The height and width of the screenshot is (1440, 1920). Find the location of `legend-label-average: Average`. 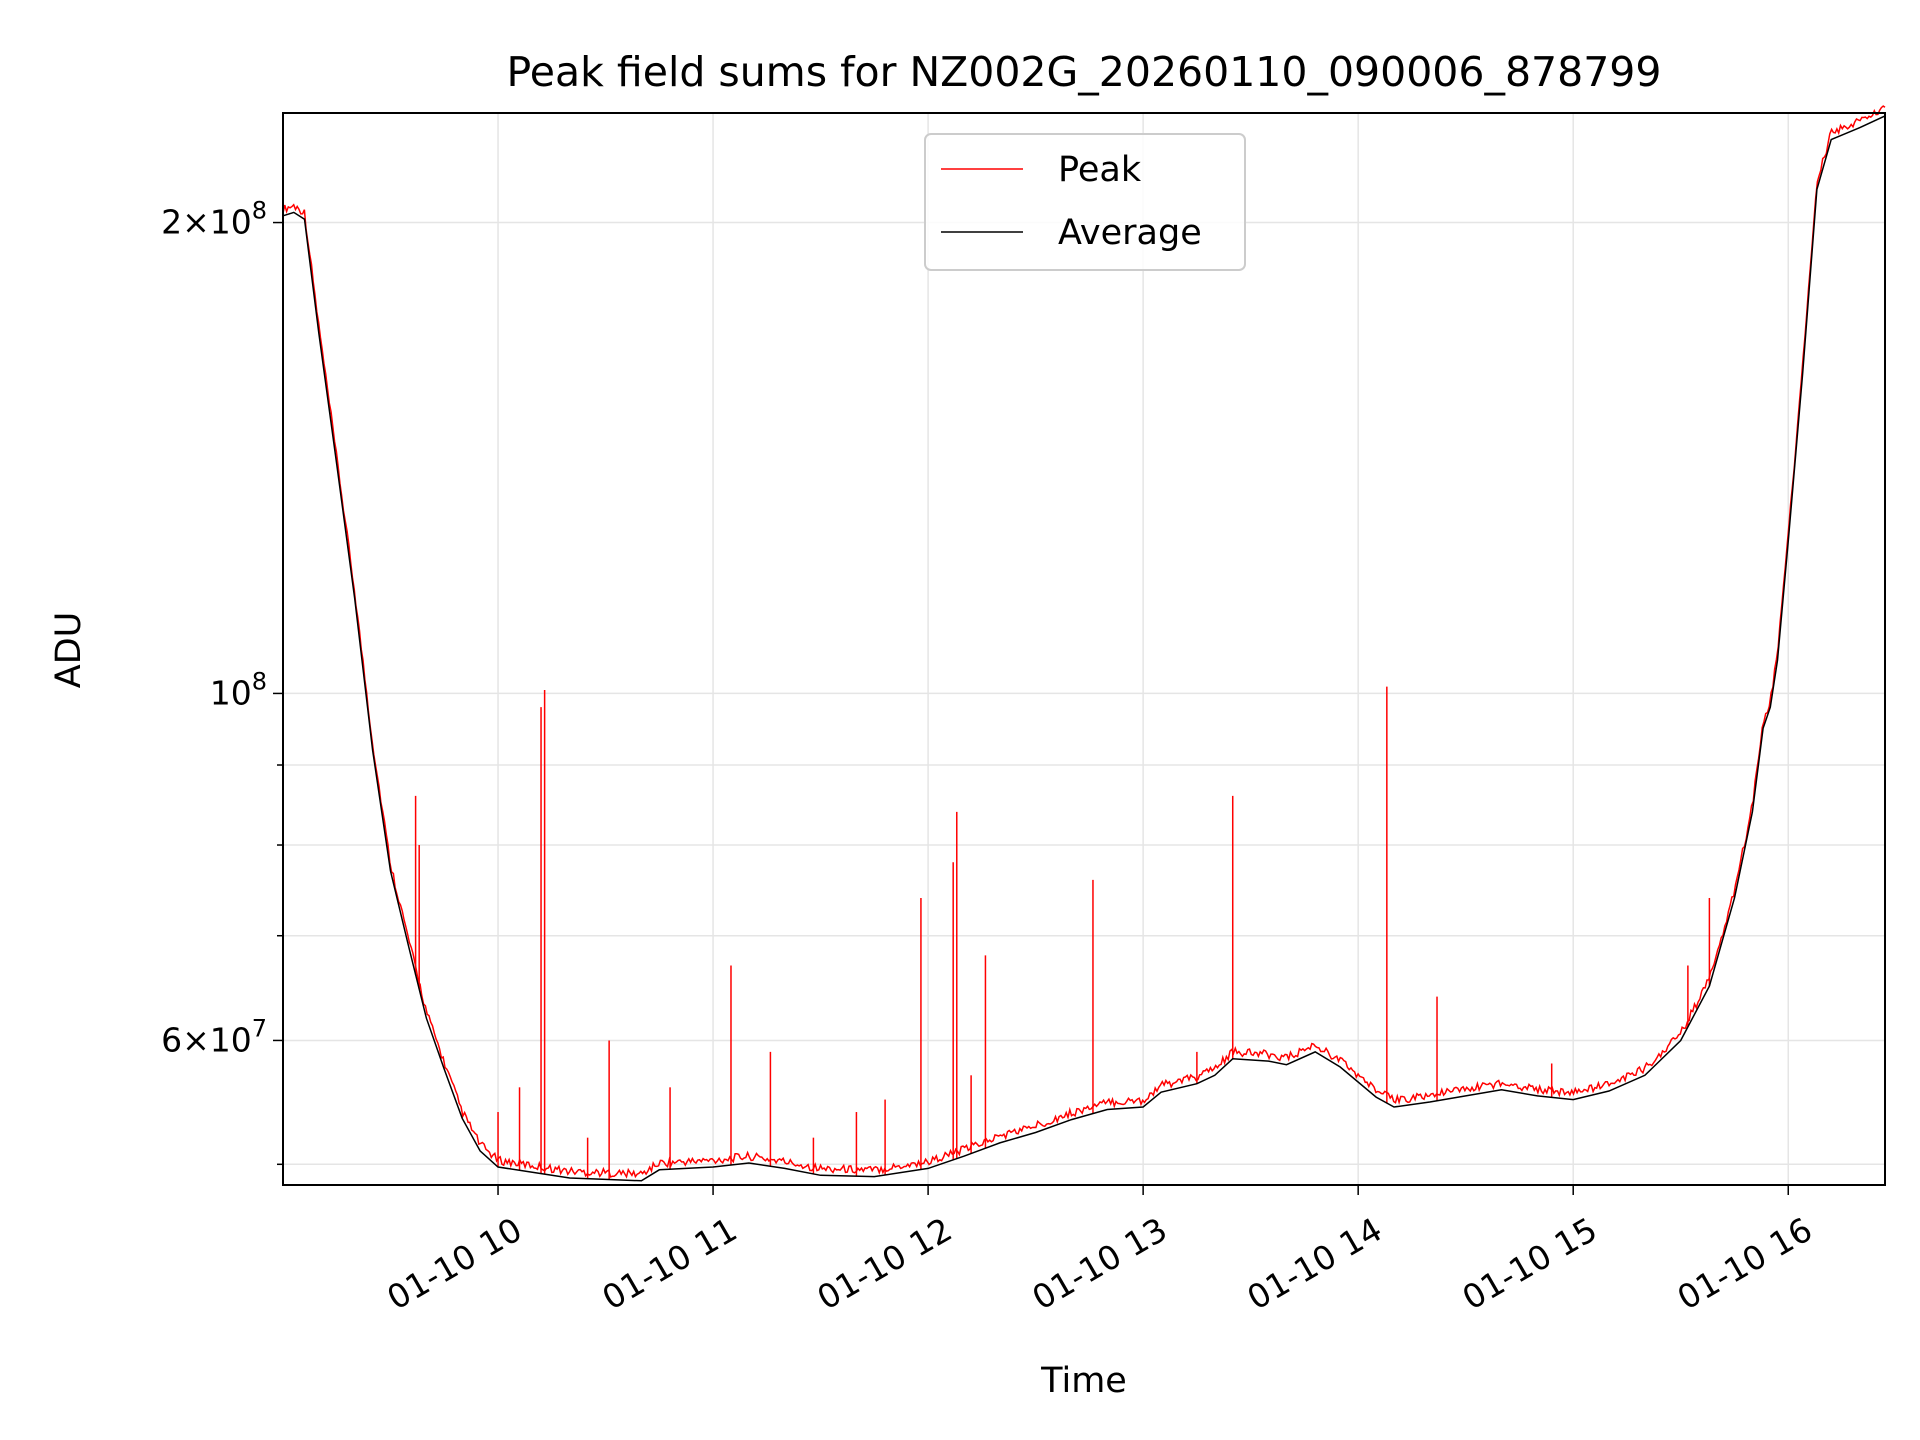

legend-label-average: Average is located at coordinates (1130, 233).